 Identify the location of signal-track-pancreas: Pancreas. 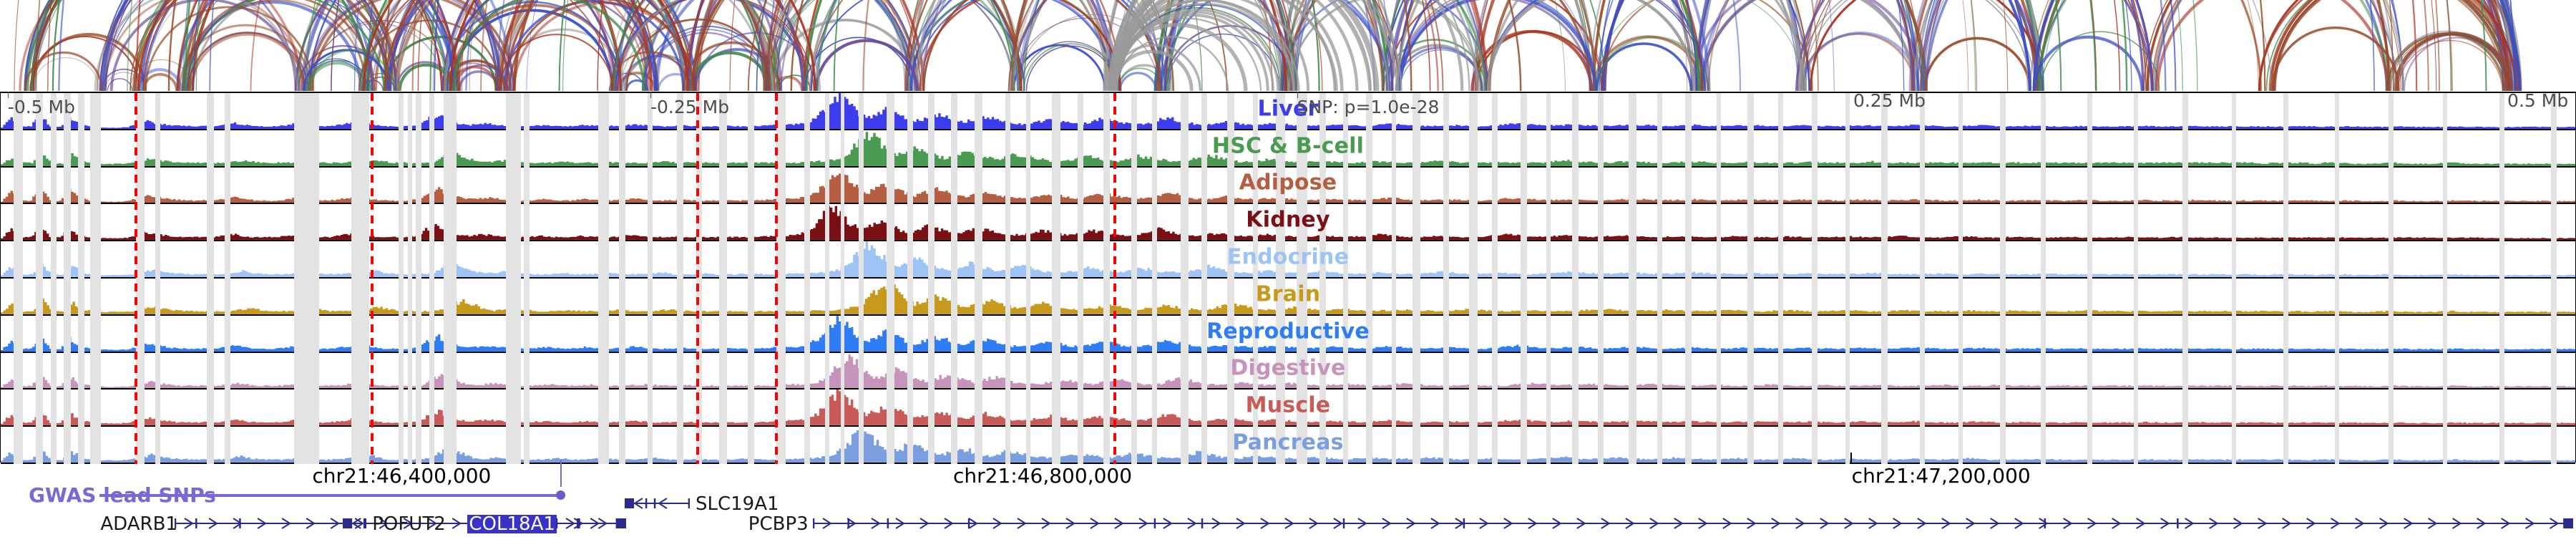
(1288, 445).